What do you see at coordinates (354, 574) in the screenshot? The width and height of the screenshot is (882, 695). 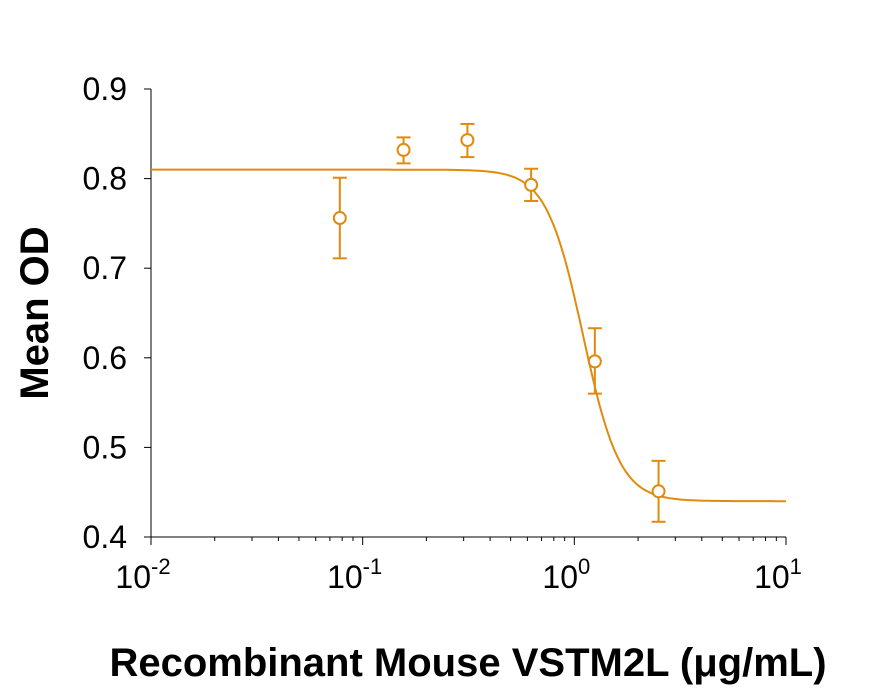 I see `x-tick-label: 10⁻¹` at bounding box center [354, 574].